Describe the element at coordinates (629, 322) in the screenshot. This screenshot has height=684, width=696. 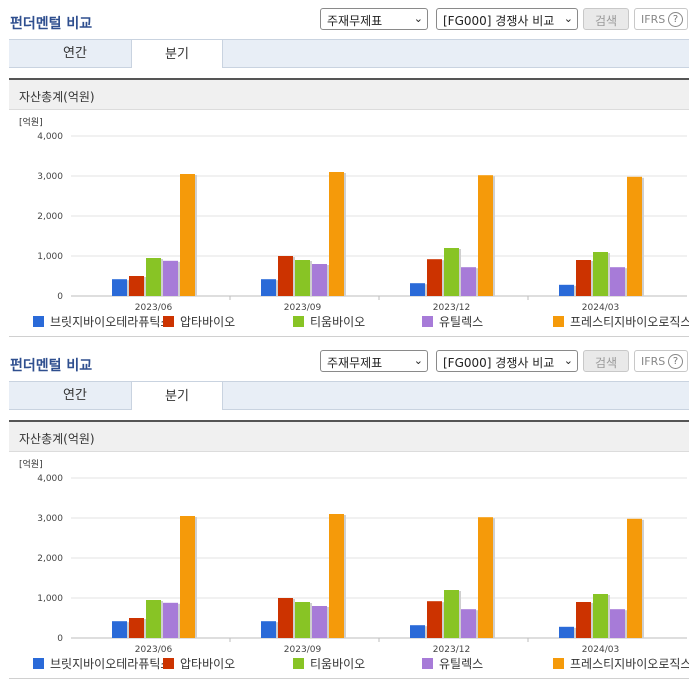
I see `legend-label: 프레스티지바이오로직스` at that location.